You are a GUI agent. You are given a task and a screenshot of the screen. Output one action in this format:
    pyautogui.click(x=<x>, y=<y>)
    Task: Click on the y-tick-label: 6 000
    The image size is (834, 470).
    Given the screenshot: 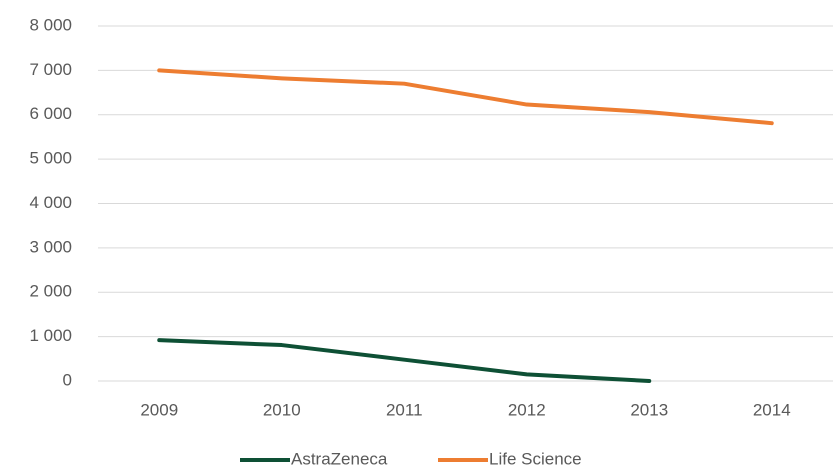 What is the action you would take?
    pyautogui.click(x=50, y=113)
    